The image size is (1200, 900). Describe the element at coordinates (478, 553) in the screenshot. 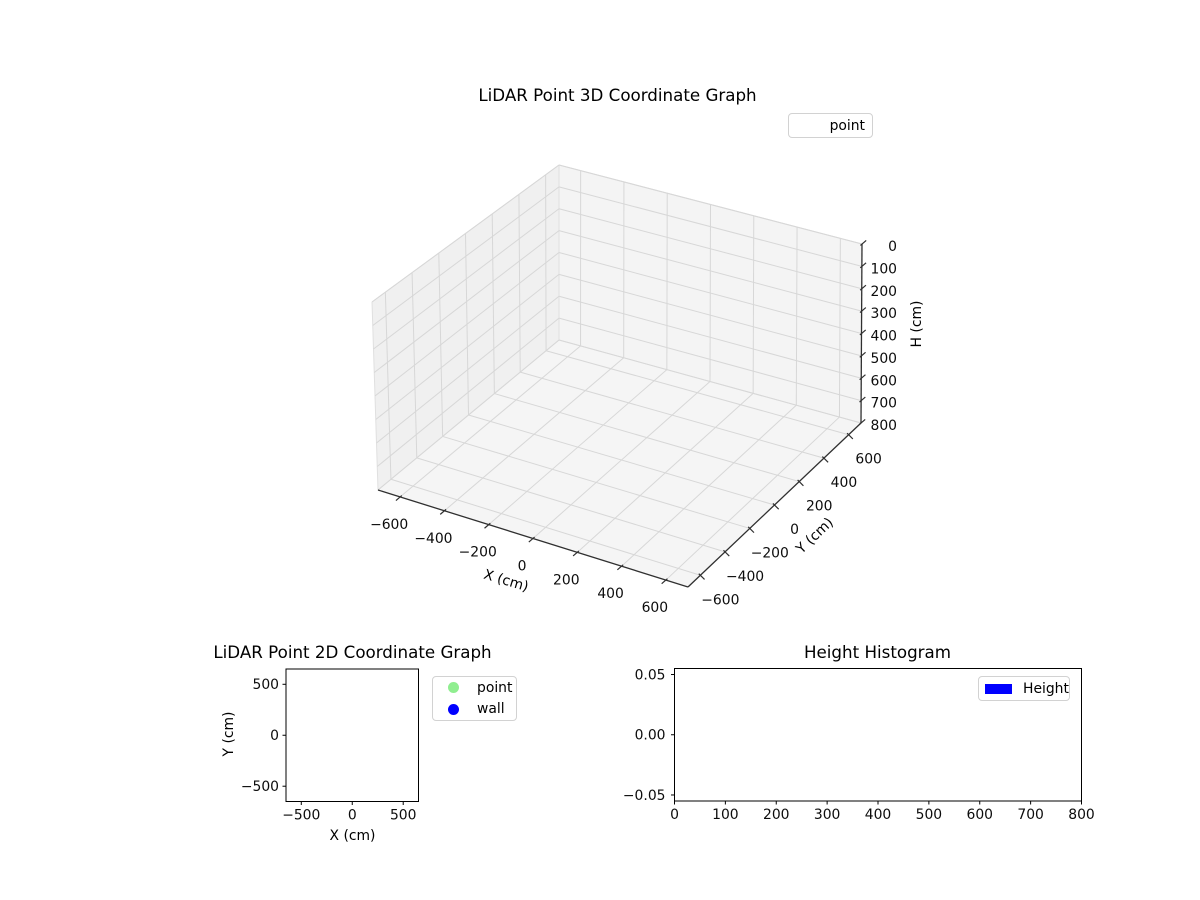

I see `x-tick-label-3d: −200` at that location.